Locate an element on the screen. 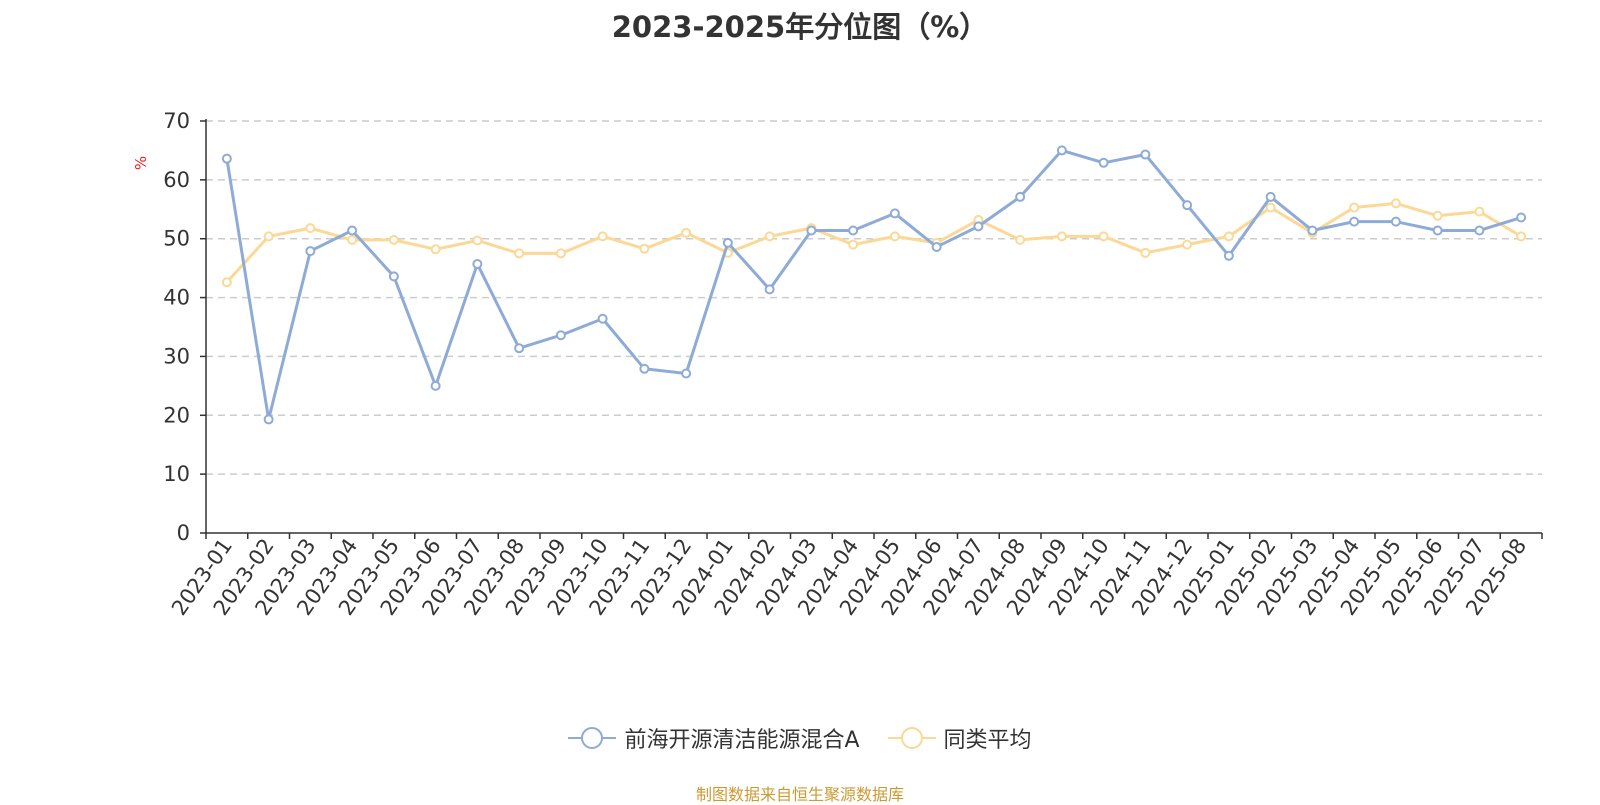 The width and height of the screenshot is (1600, 805). y-tick-label: 10 is located at coordinates (176, 474).